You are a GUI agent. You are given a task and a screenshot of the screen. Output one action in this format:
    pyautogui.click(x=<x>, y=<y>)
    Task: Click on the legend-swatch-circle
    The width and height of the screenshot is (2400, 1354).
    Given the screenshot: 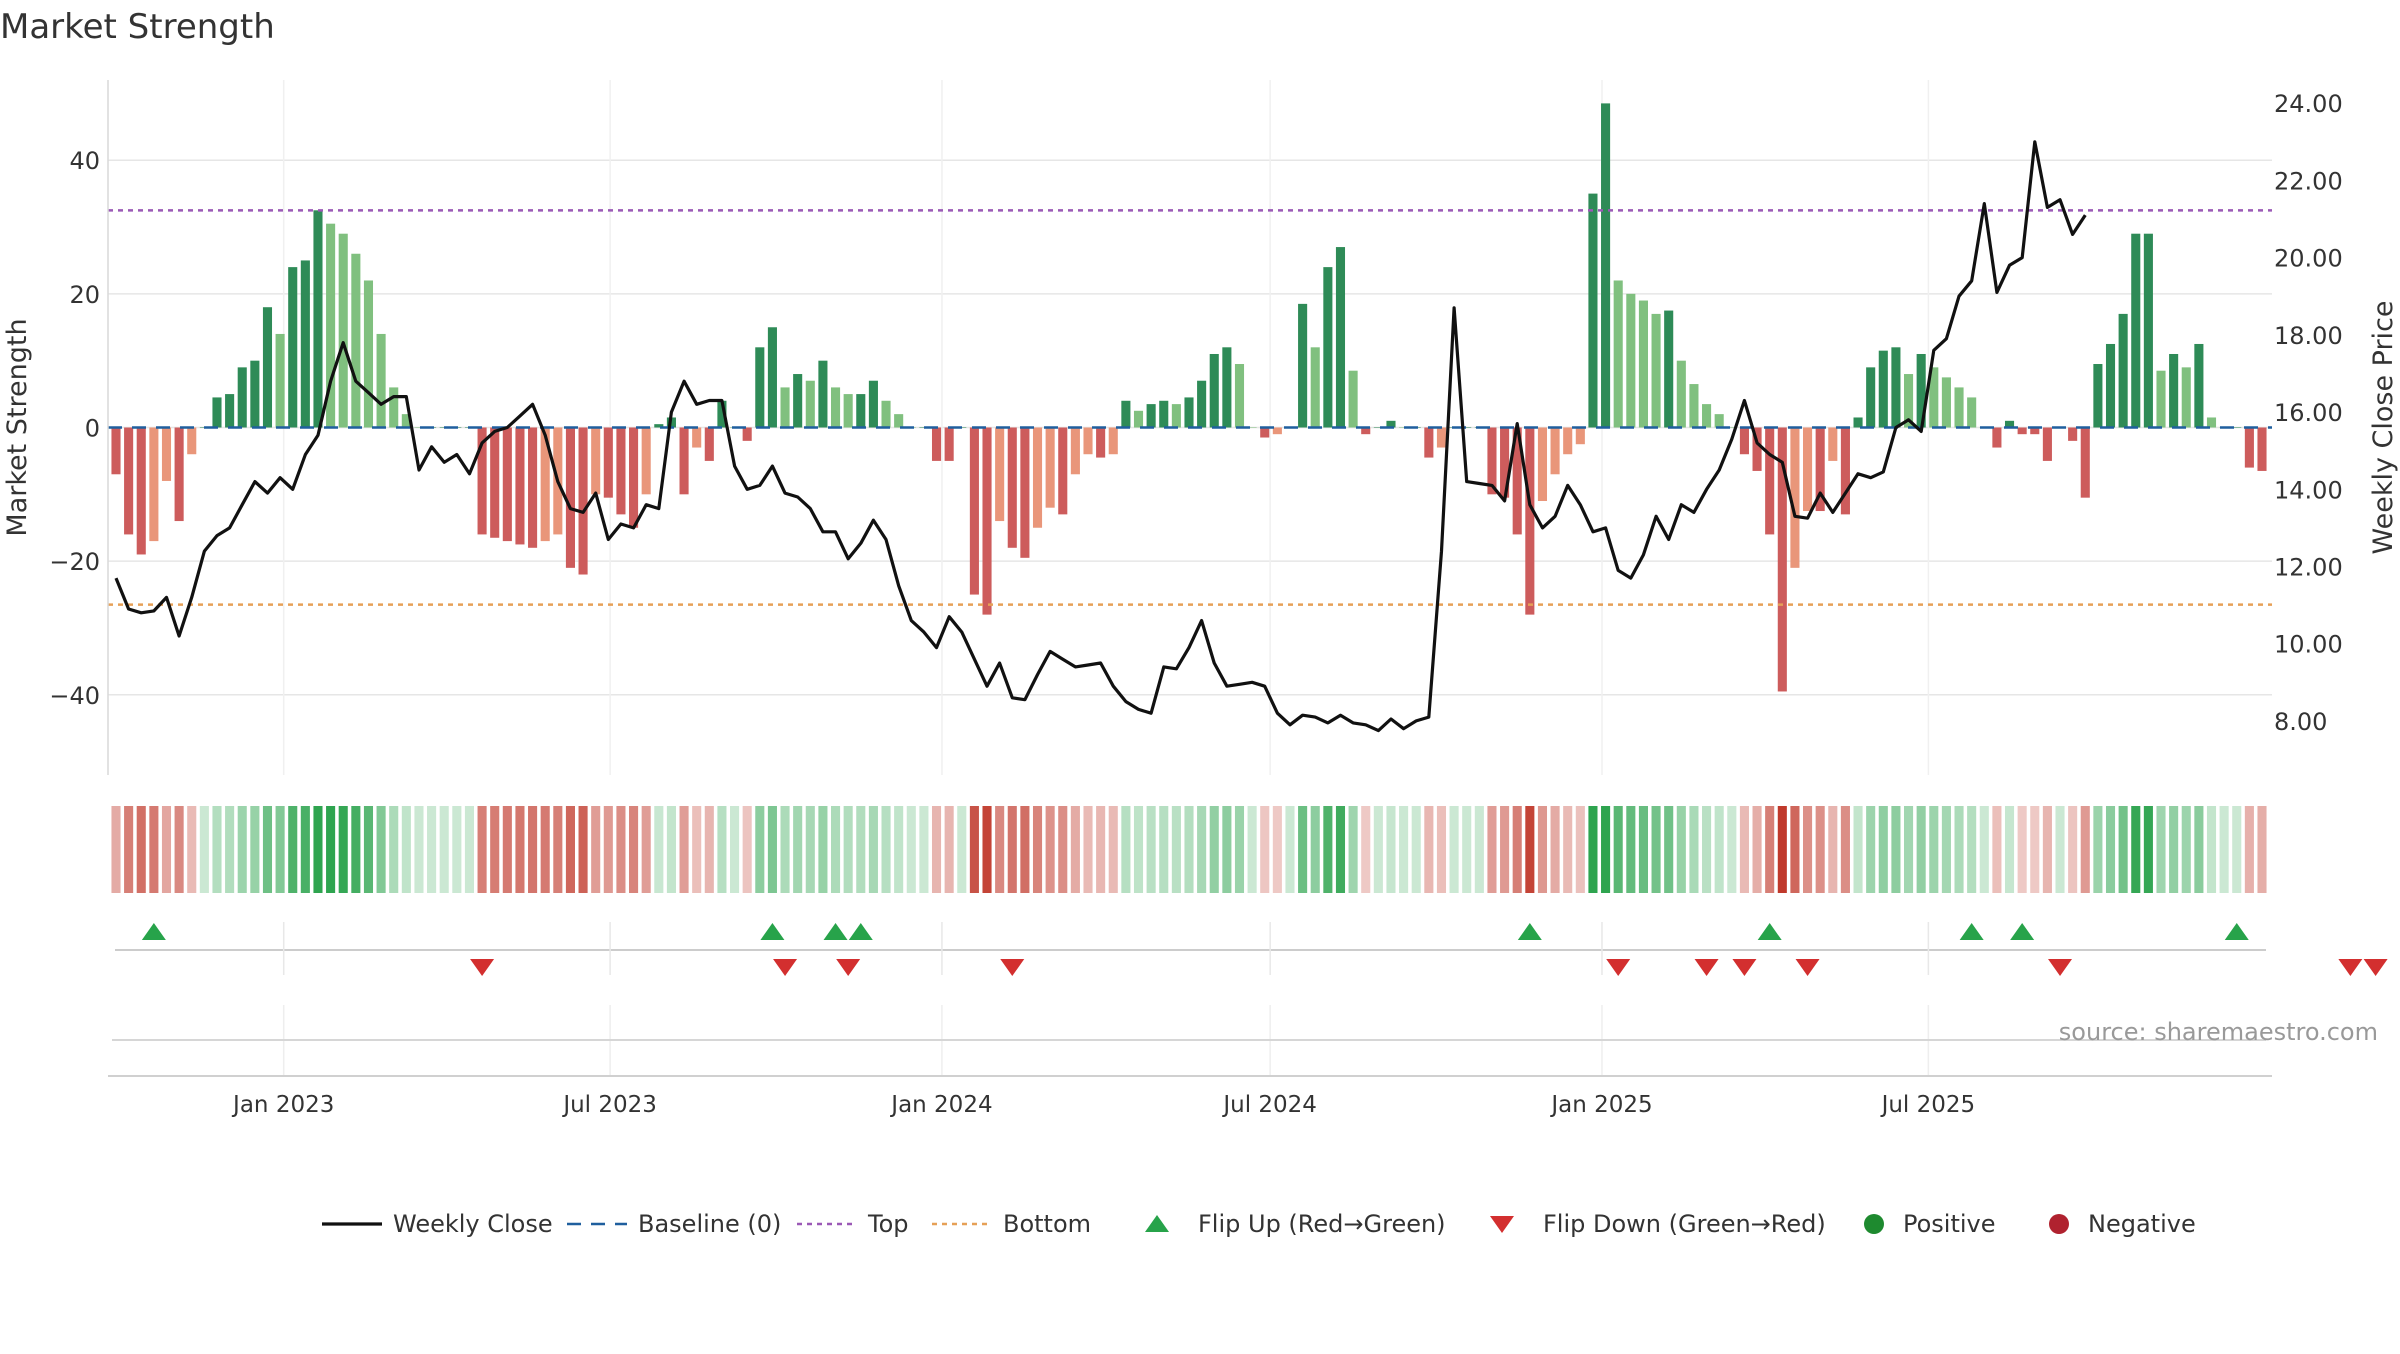 What is the action you would take?
    pyautogui.click(x=2059, y=1224)
    